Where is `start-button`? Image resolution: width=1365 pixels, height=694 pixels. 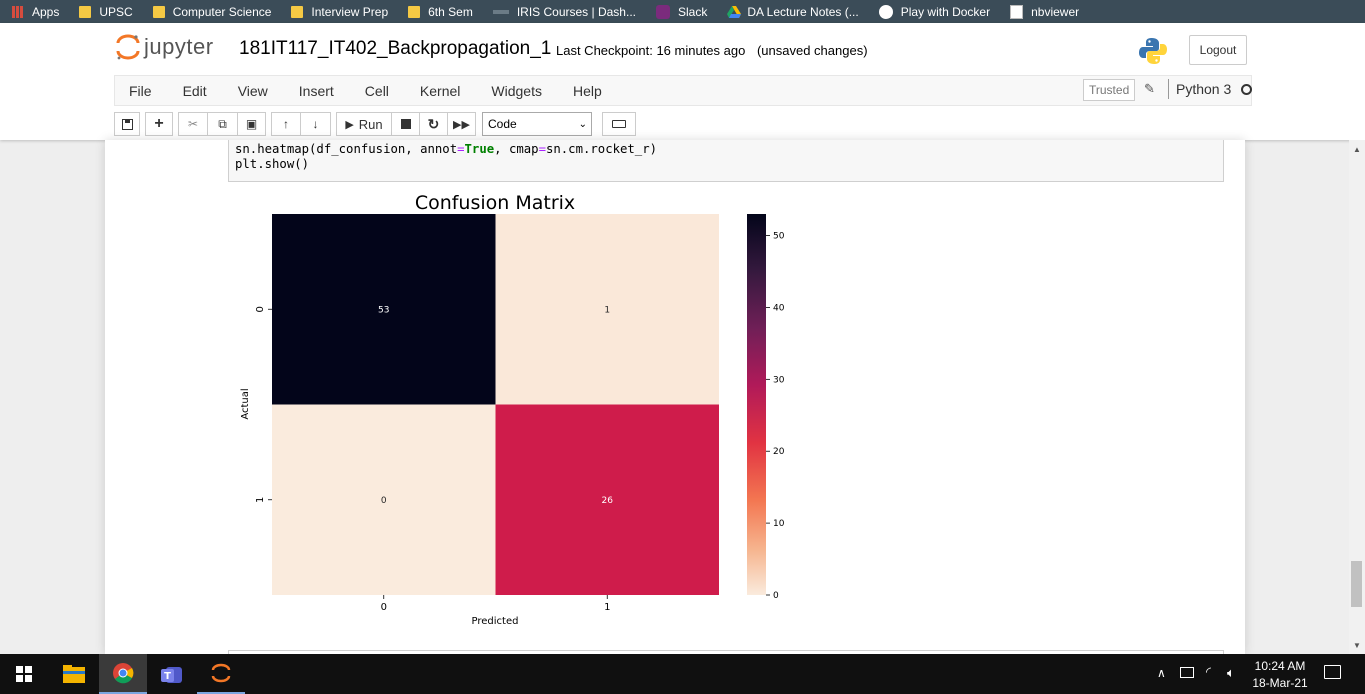 start-button is located at coordinates (24, 674).